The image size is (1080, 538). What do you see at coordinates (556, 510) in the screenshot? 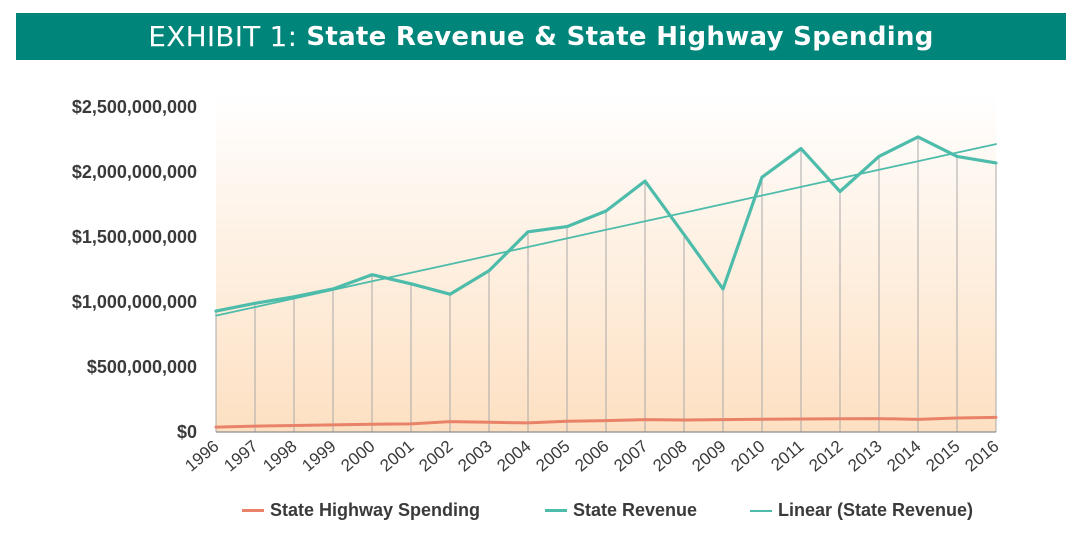
I see `legend-swatch-state-revenue` at bounding box center [556, 510].